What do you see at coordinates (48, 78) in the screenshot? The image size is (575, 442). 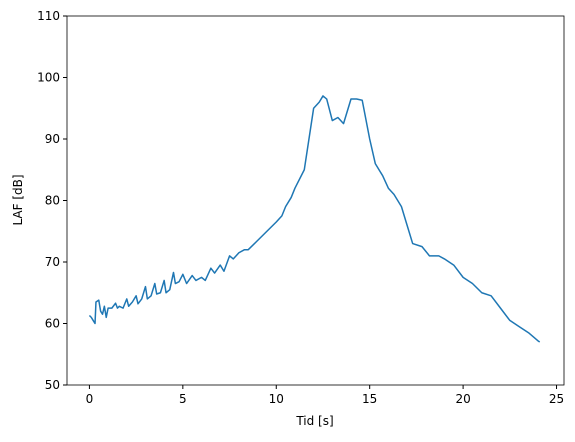 I see `y-tick-label: 100` at bounding box center [48, 78].